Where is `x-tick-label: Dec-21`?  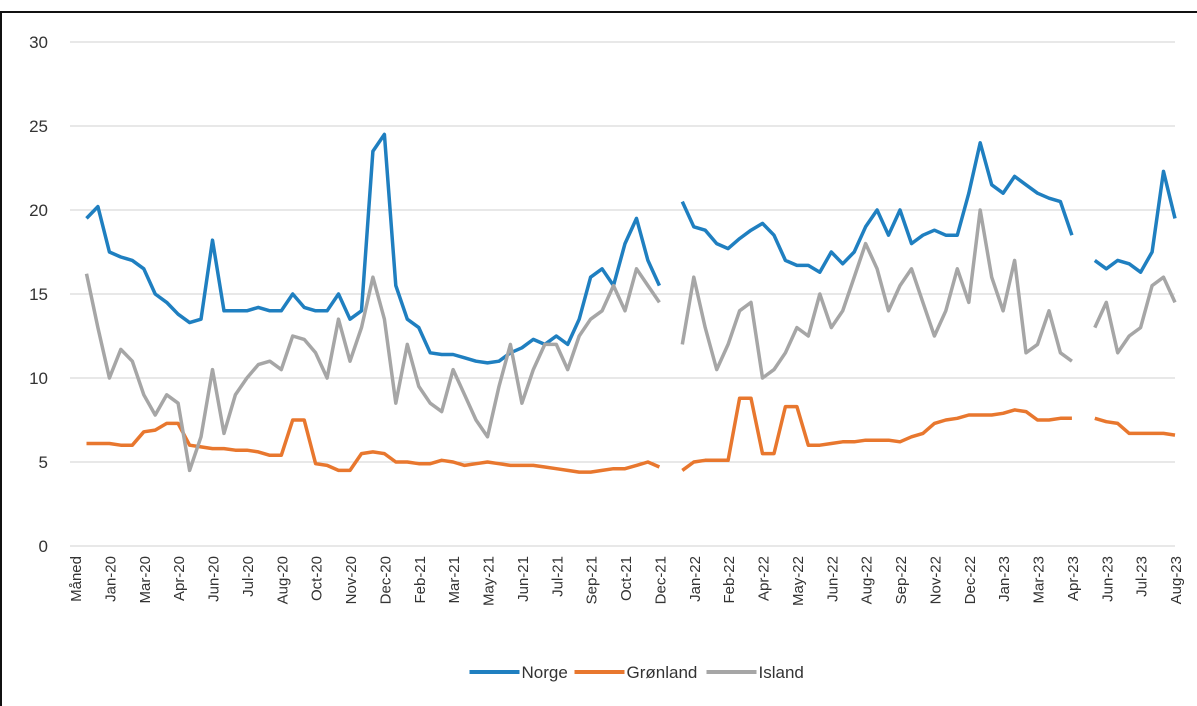 x-tick-label: Dec-21 is located at coordinates (660, 580).